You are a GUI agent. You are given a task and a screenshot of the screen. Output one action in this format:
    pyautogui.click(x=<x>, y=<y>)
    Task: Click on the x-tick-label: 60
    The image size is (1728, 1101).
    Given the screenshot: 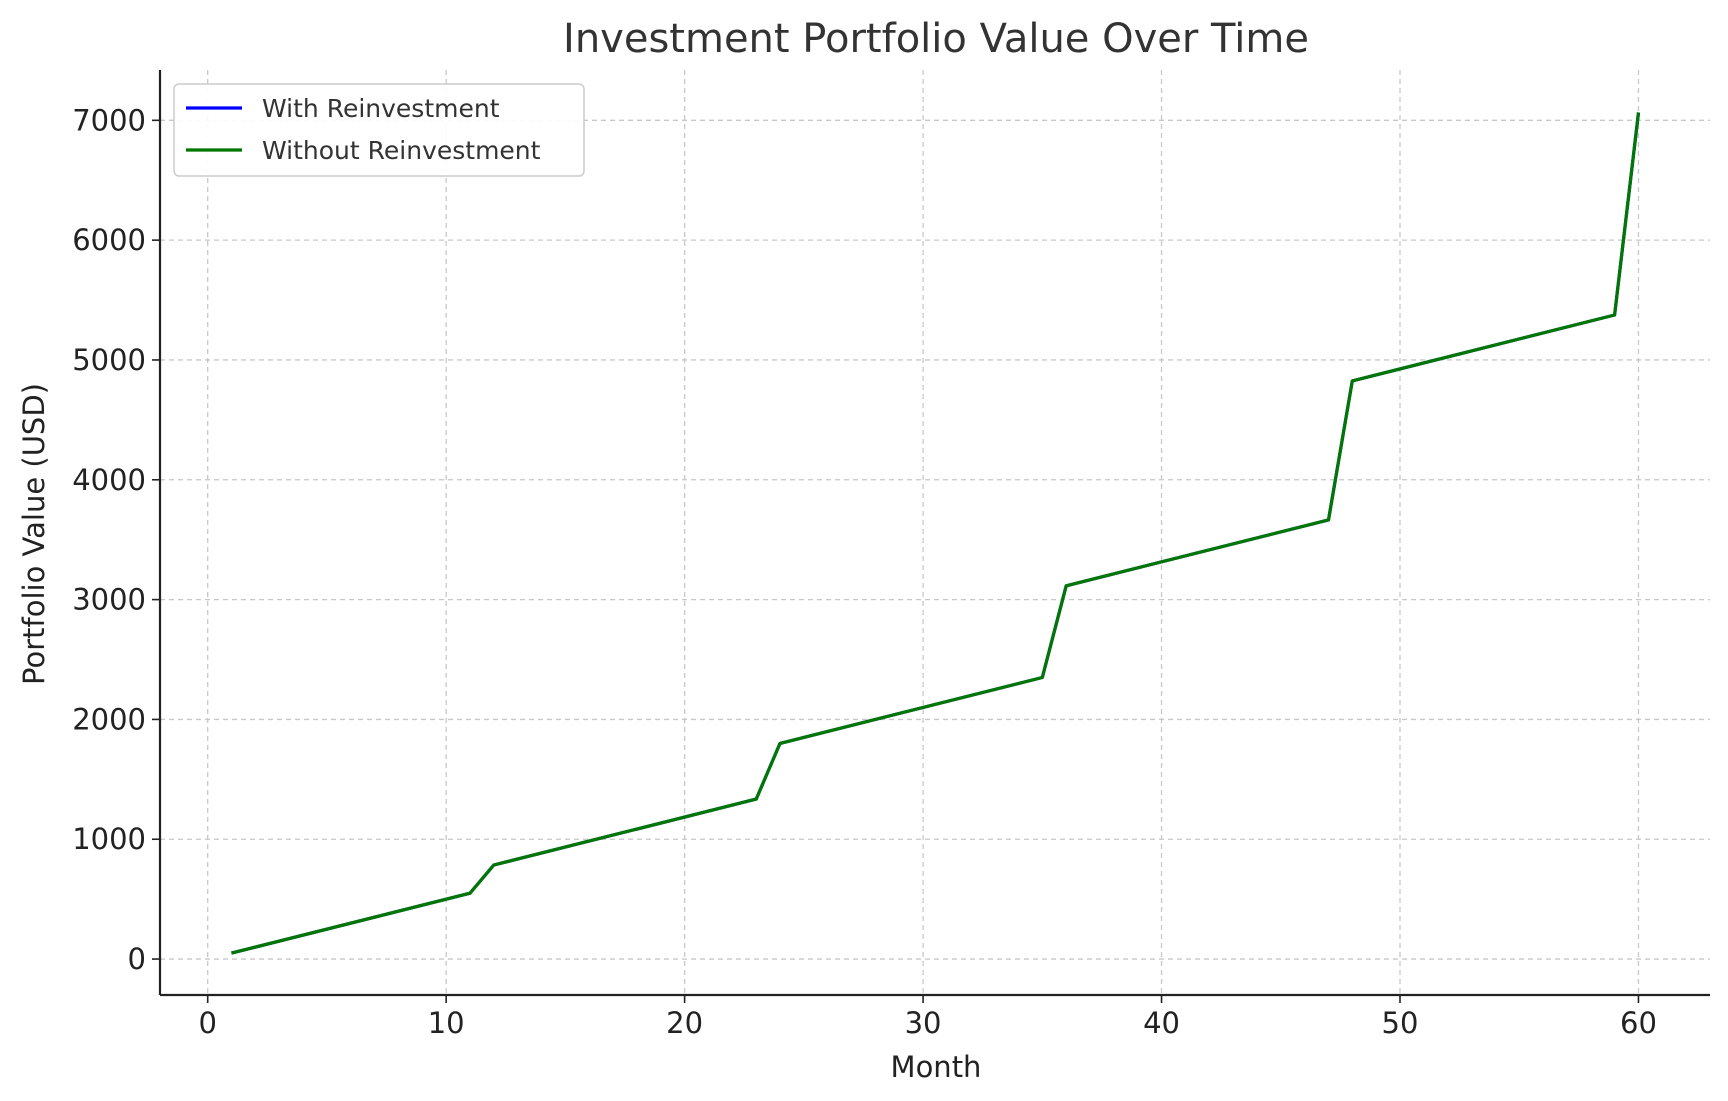 What is the action you would take?
    pyautogui.click(x=1638, y=1023)
    